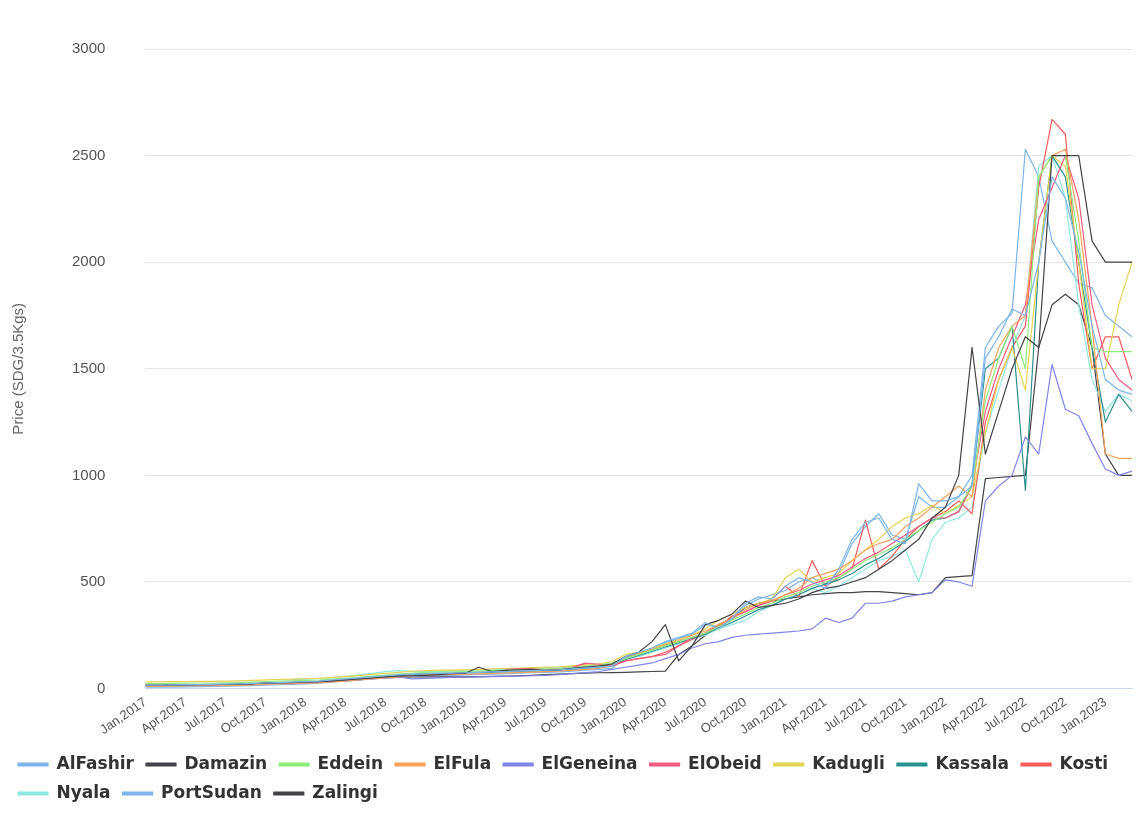 The height and width of the screenshot is (818, 1147). Describe the element at coordinates (18, 368) in the screenshot. I see `y-axis-title: Price (SDG/3.5Kgs)` at that location.